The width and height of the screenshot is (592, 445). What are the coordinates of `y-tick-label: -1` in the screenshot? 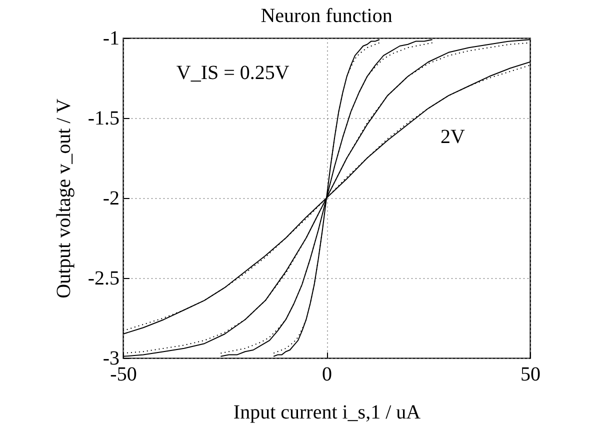 It's located at (111, 39).